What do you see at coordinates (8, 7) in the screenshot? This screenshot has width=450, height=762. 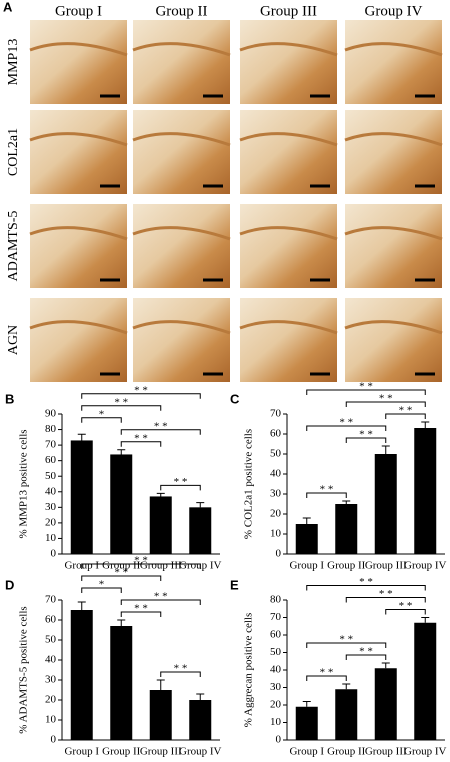 I see `panel-label: A` at bounding box center [8, 7].